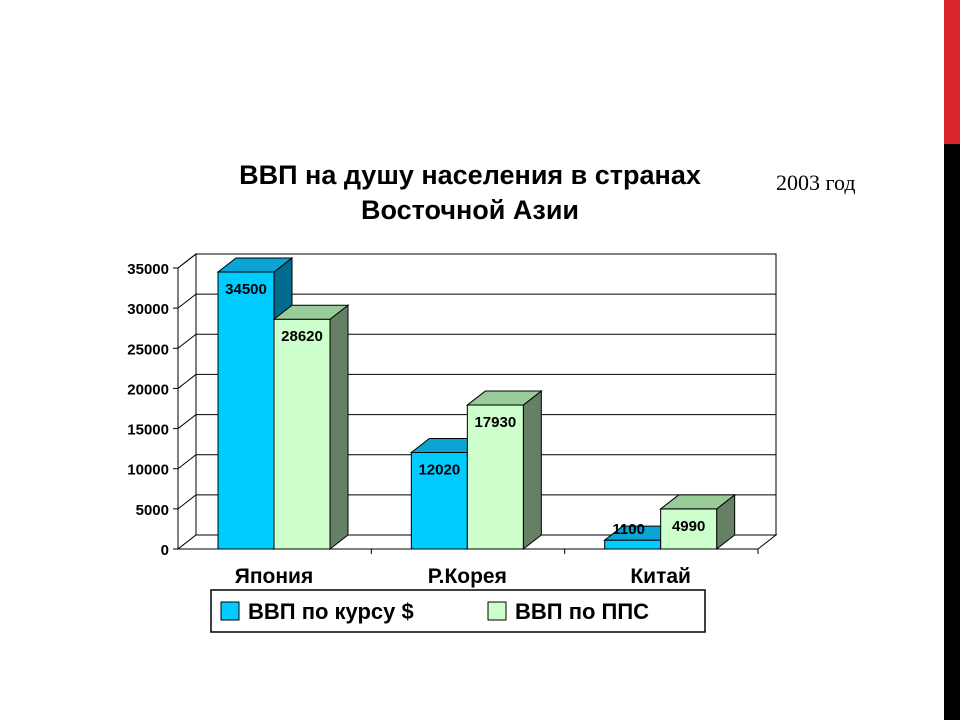 The height and width of the screenshot is (720, 960). I want to click on plot-side-wall, so click(187, 401).